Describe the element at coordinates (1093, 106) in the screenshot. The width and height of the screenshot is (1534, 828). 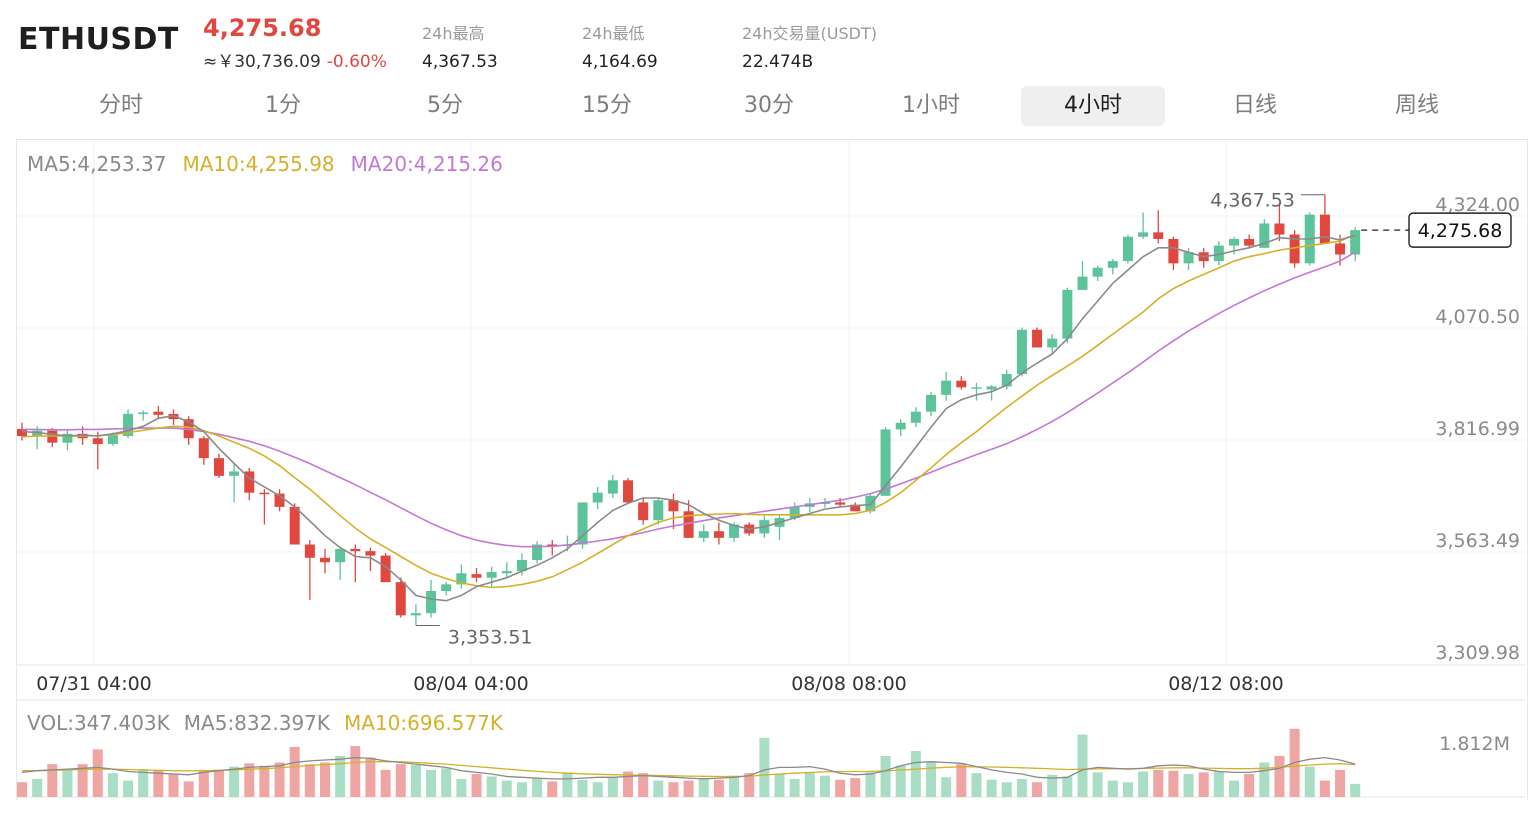
I see `tab-4h: 4小时` at that location.